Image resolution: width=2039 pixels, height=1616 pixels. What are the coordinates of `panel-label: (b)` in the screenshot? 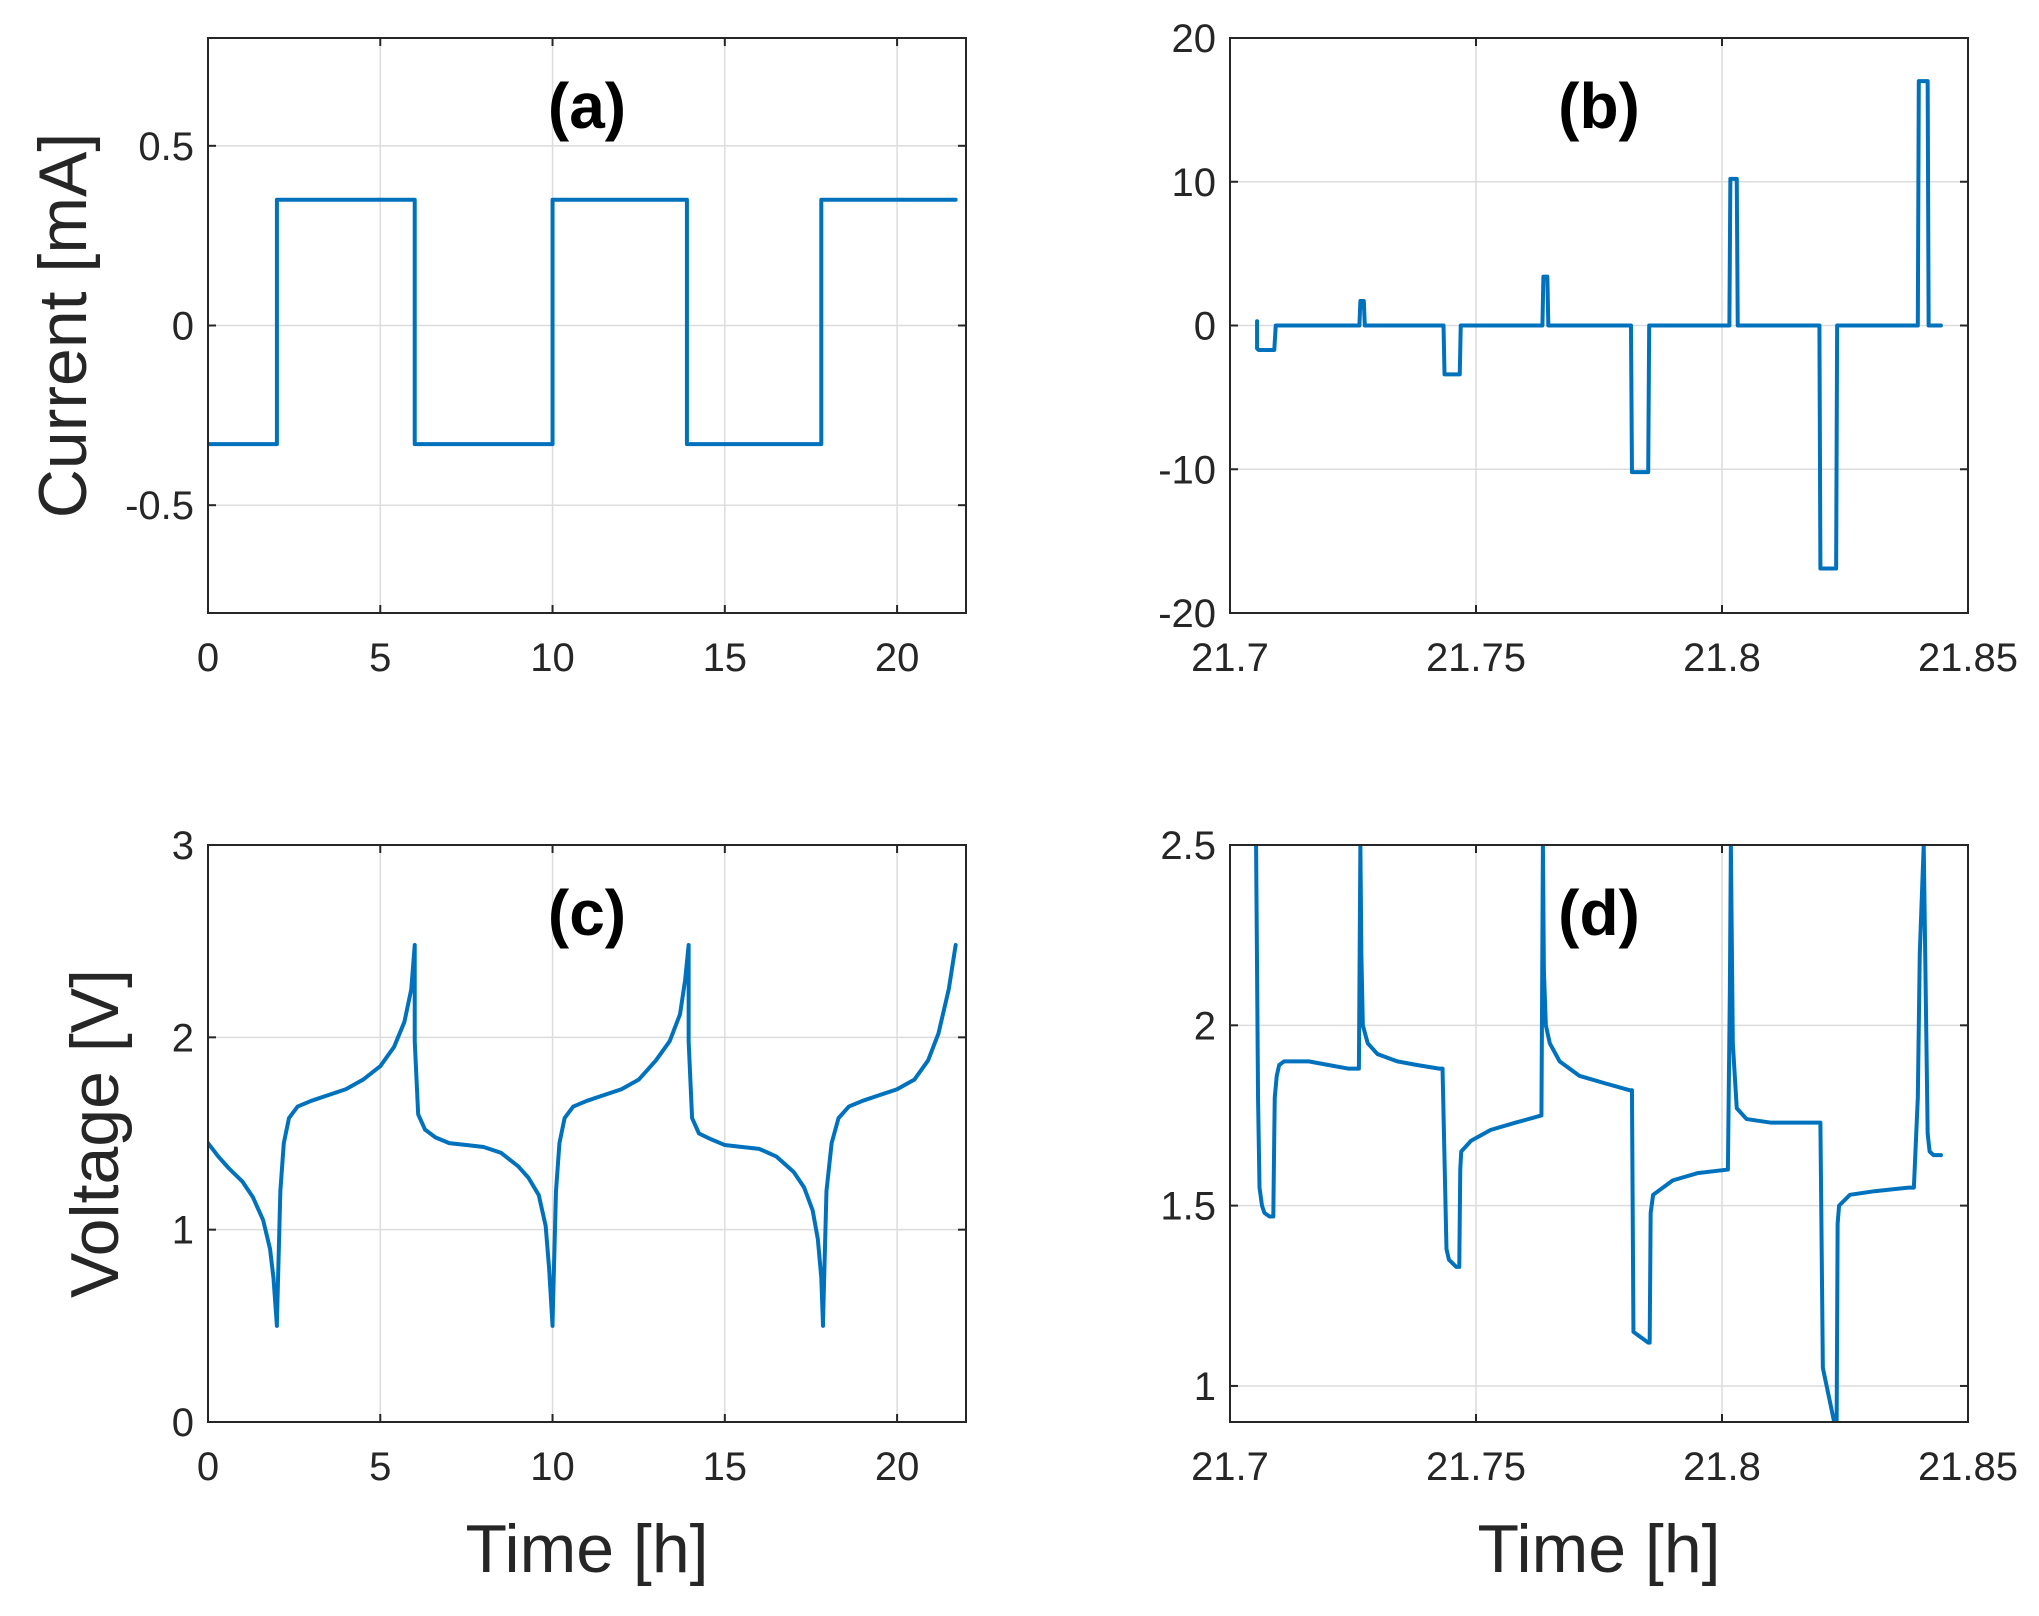 It's located at (1599, 106).